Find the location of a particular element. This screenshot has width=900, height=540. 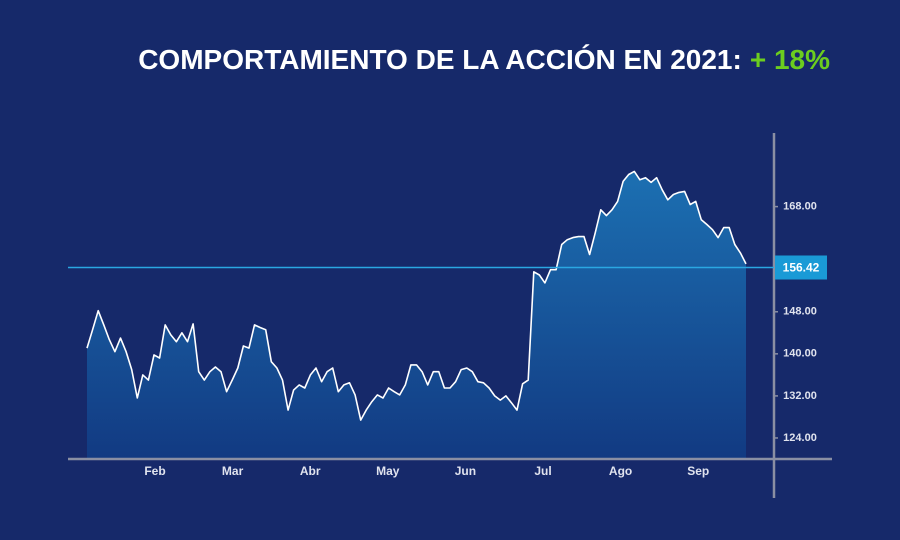

title-highlight: + 18% is located at coordinates (790, 59).